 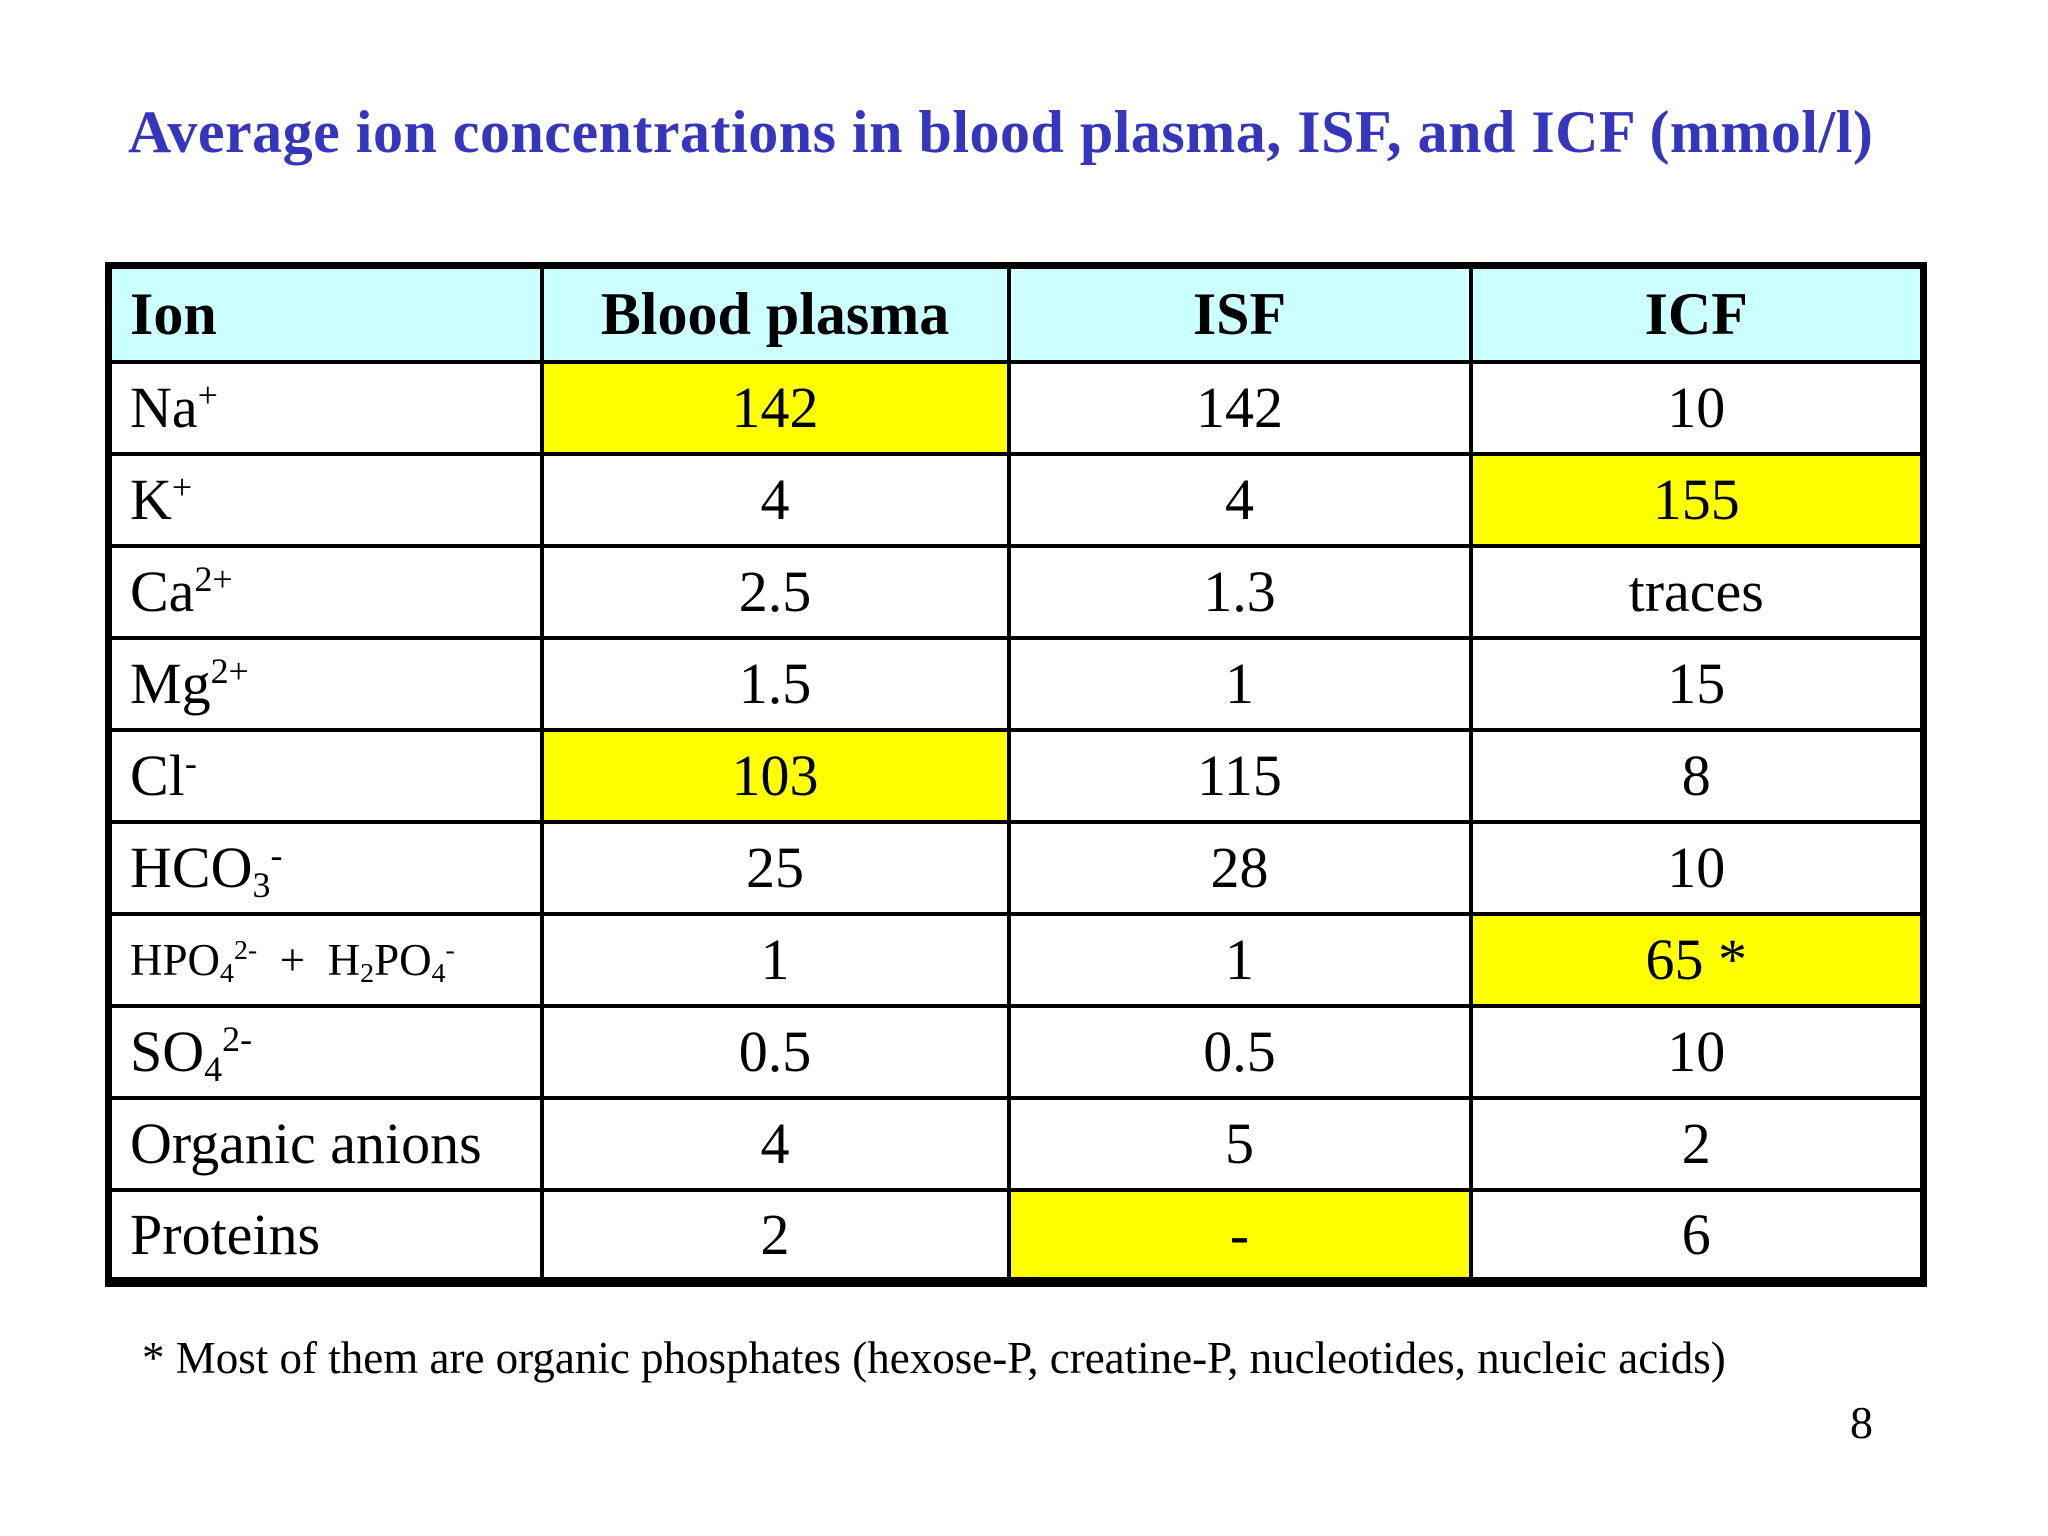 I want to click on table-row: HPO42- + H2PO4- 1 1 65 *, so click(x=1016, y=959).